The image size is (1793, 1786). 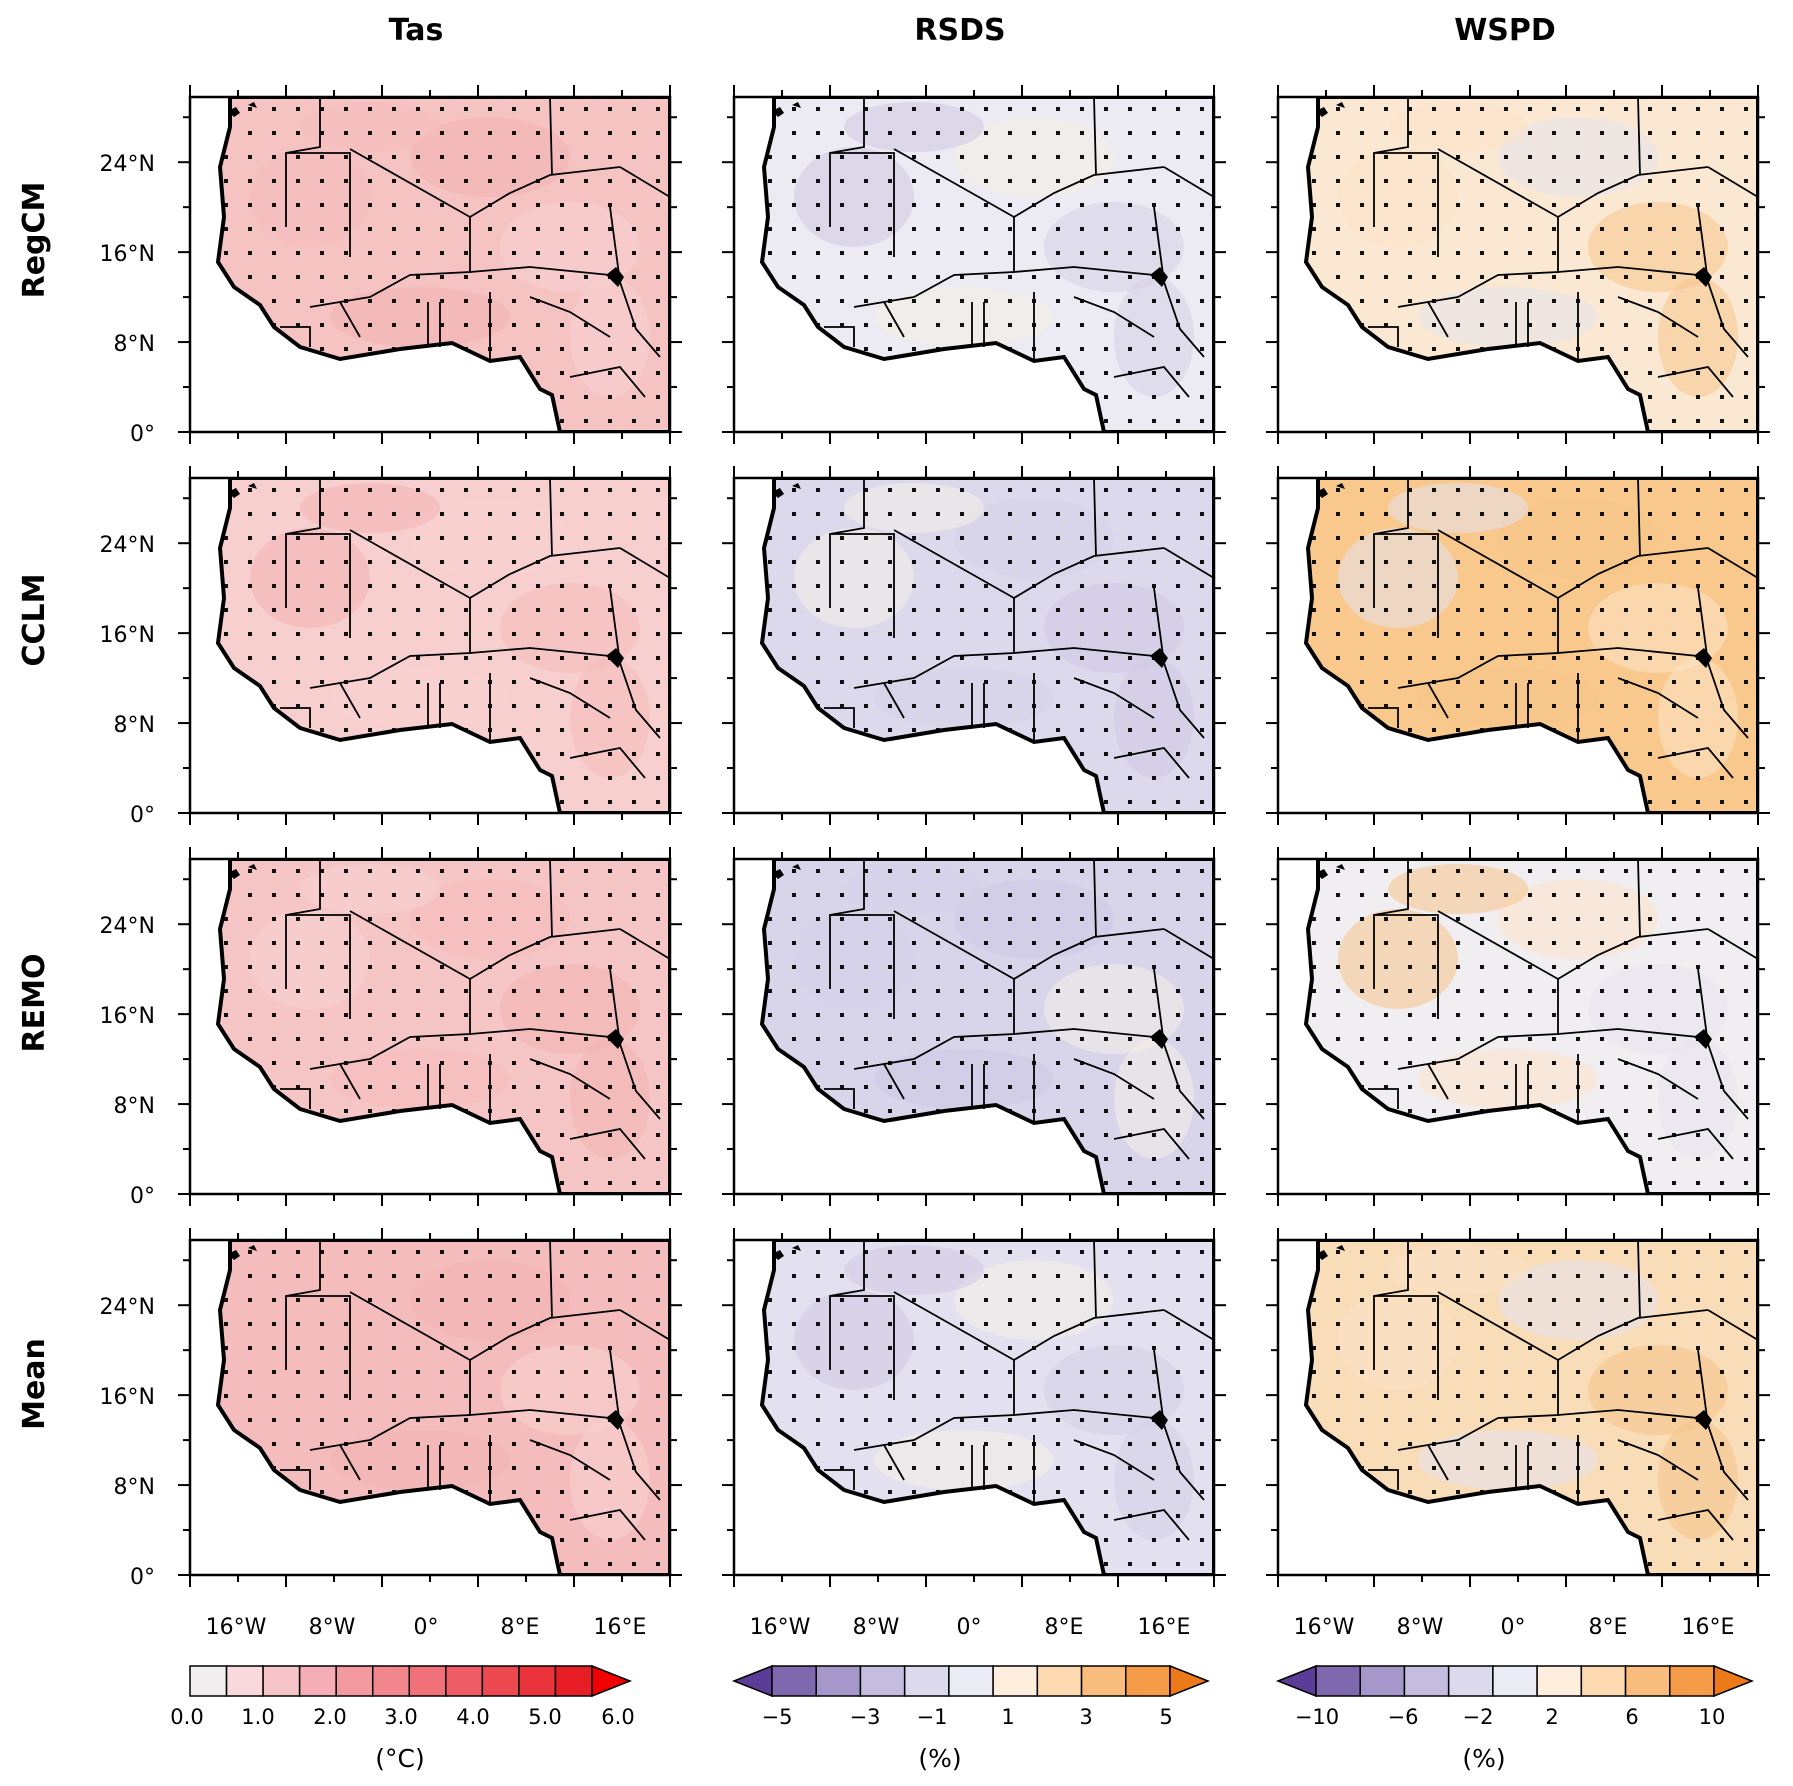 I want to click on lon-labels-wspd: 16°W 8°W 0° 8°E 16°E, so click(x=1514, y=1627).